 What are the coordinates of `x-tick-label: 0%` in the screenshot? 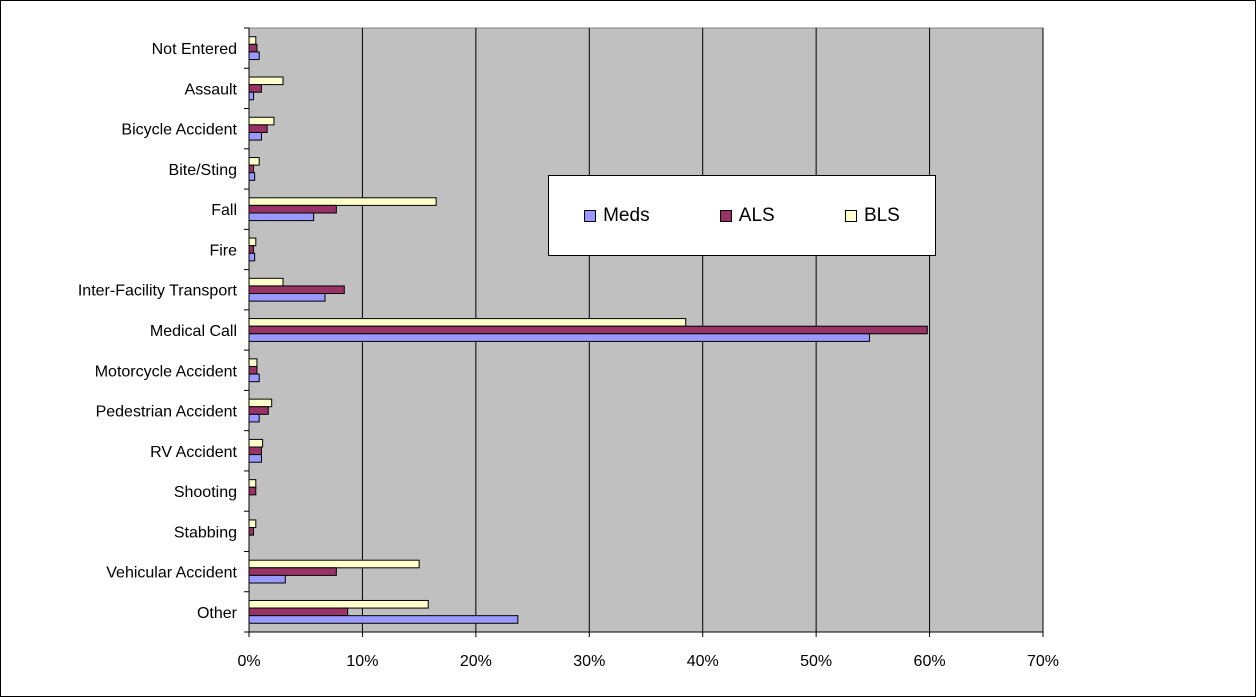 It's located at (248, 661).